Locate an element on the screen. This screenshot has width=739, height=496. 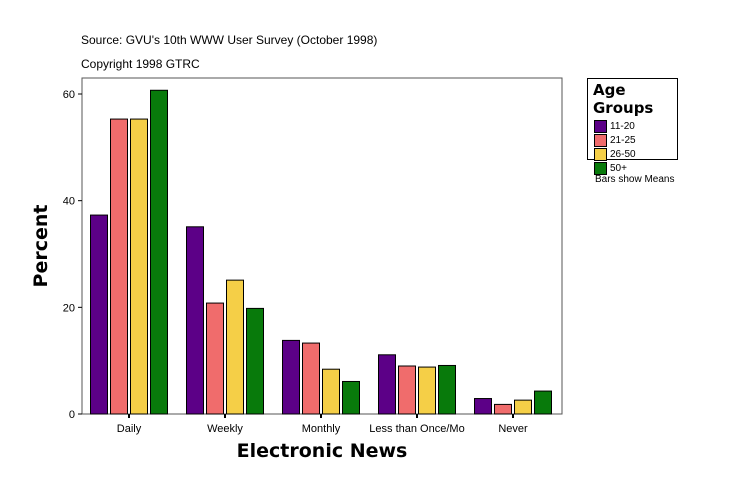
bar-50+-Monthly is located at coordinates (351, 397).